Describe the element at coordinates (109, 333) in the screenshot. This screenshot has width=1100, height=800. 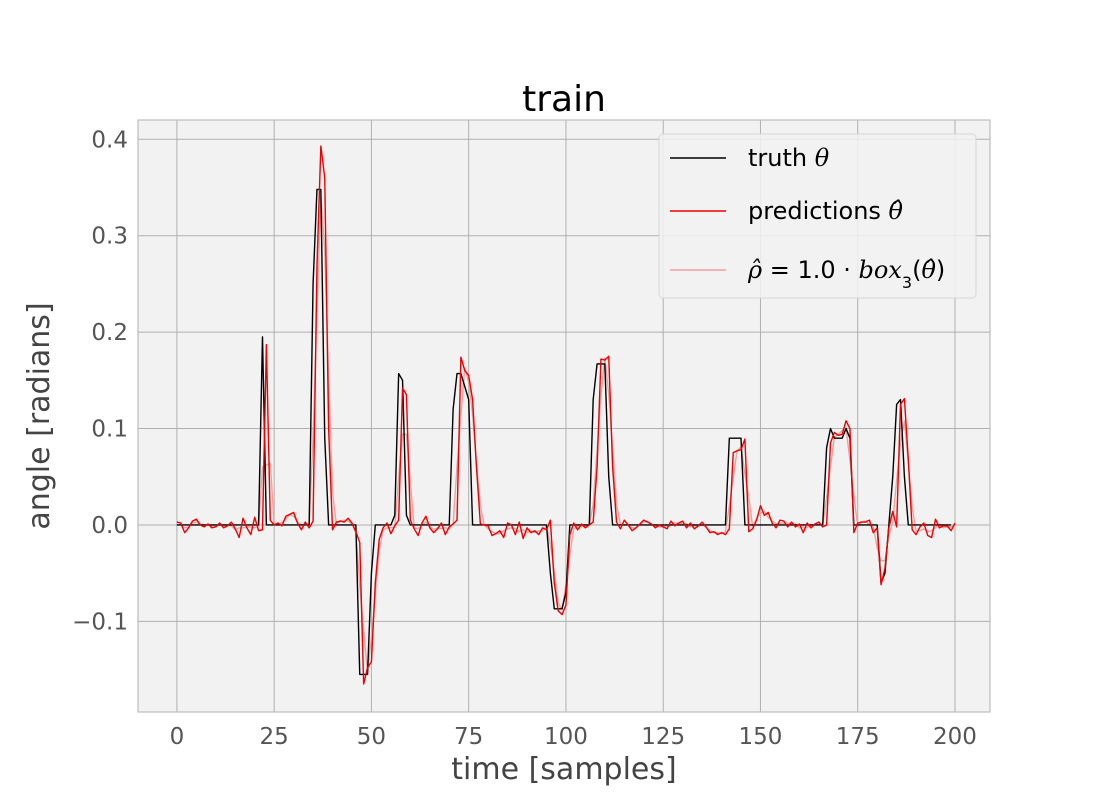
I see `y-tick-label: 0.2` at that location.